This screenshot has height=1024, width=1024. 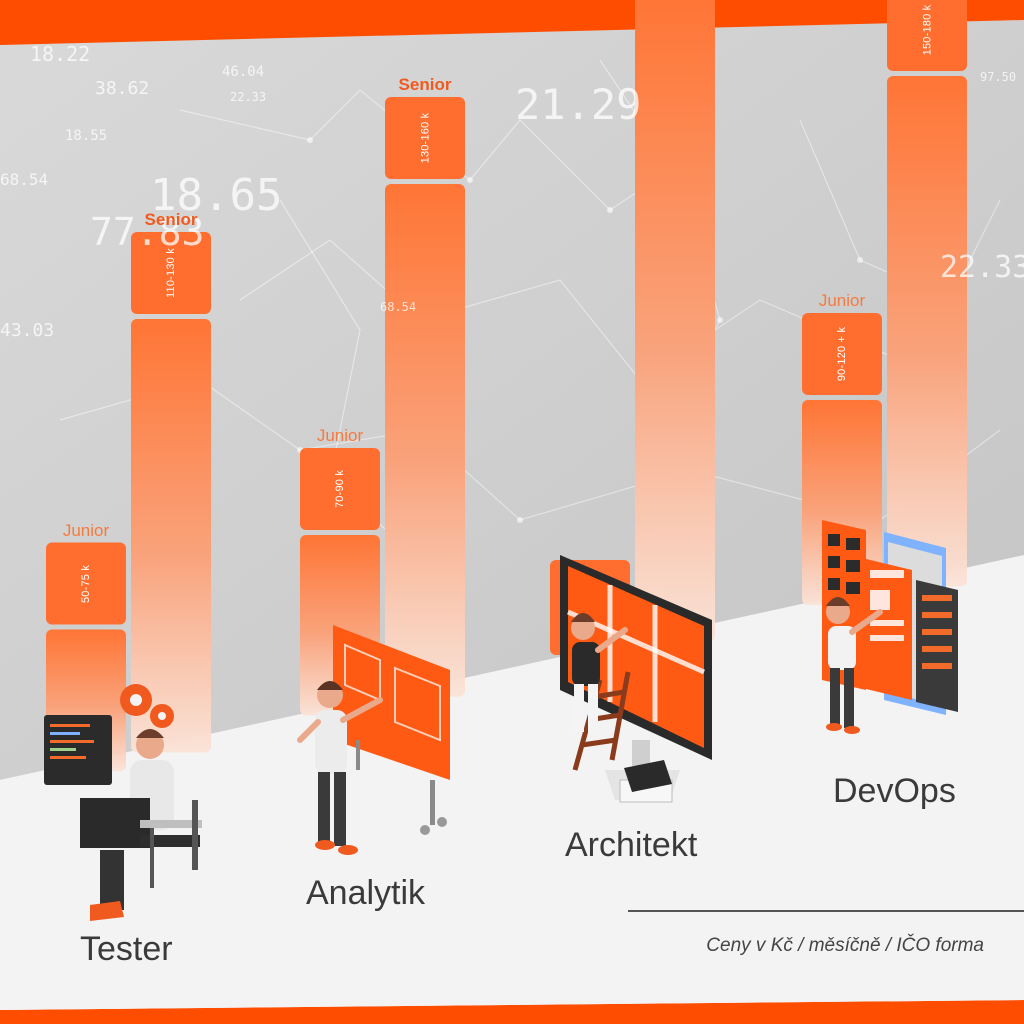 What do you see at coordinates (171, 536) in the screenshot?
I see `bar-senior-tester` at bounding box center [171, 536].